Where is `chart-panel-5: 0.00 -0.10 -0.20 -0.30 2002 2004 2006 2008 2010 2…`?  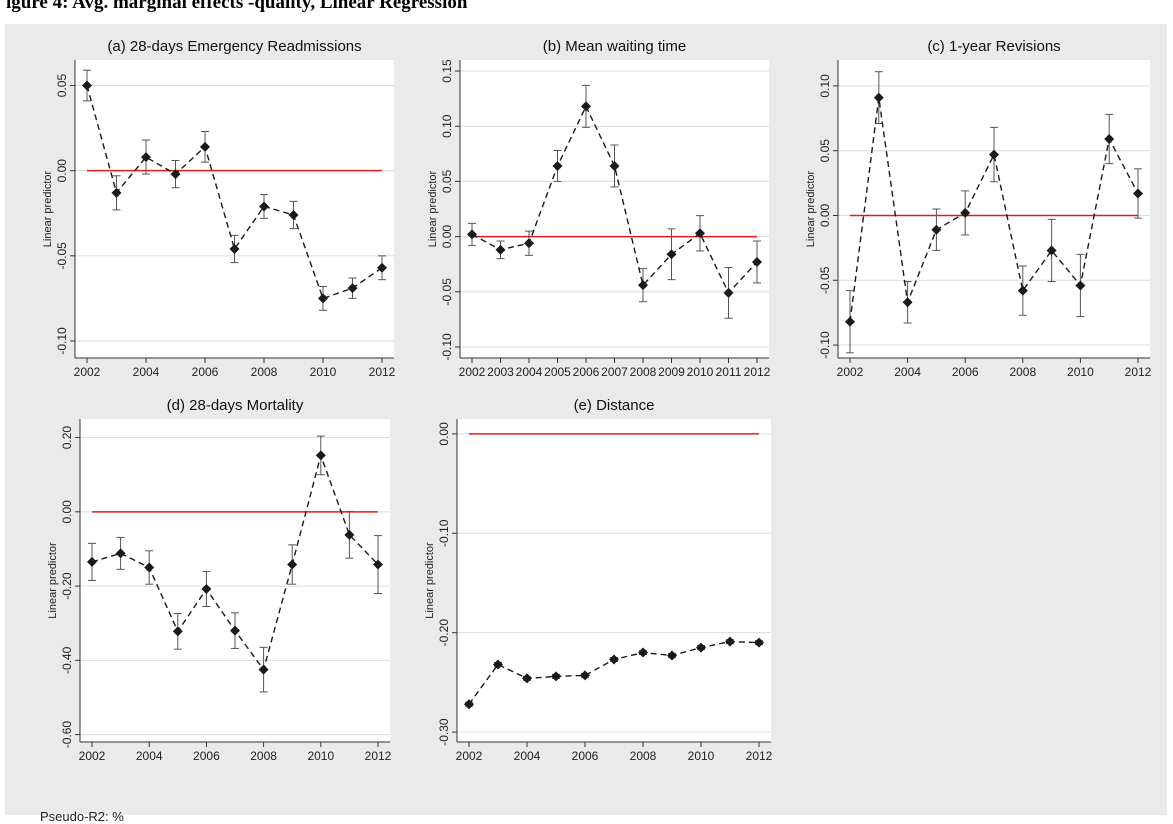 chart-panel-5: 0.00 -0.10 -0.20 -0.30 2002 2004 2006 2008 2010 2… is located at coordinates (598, 580).